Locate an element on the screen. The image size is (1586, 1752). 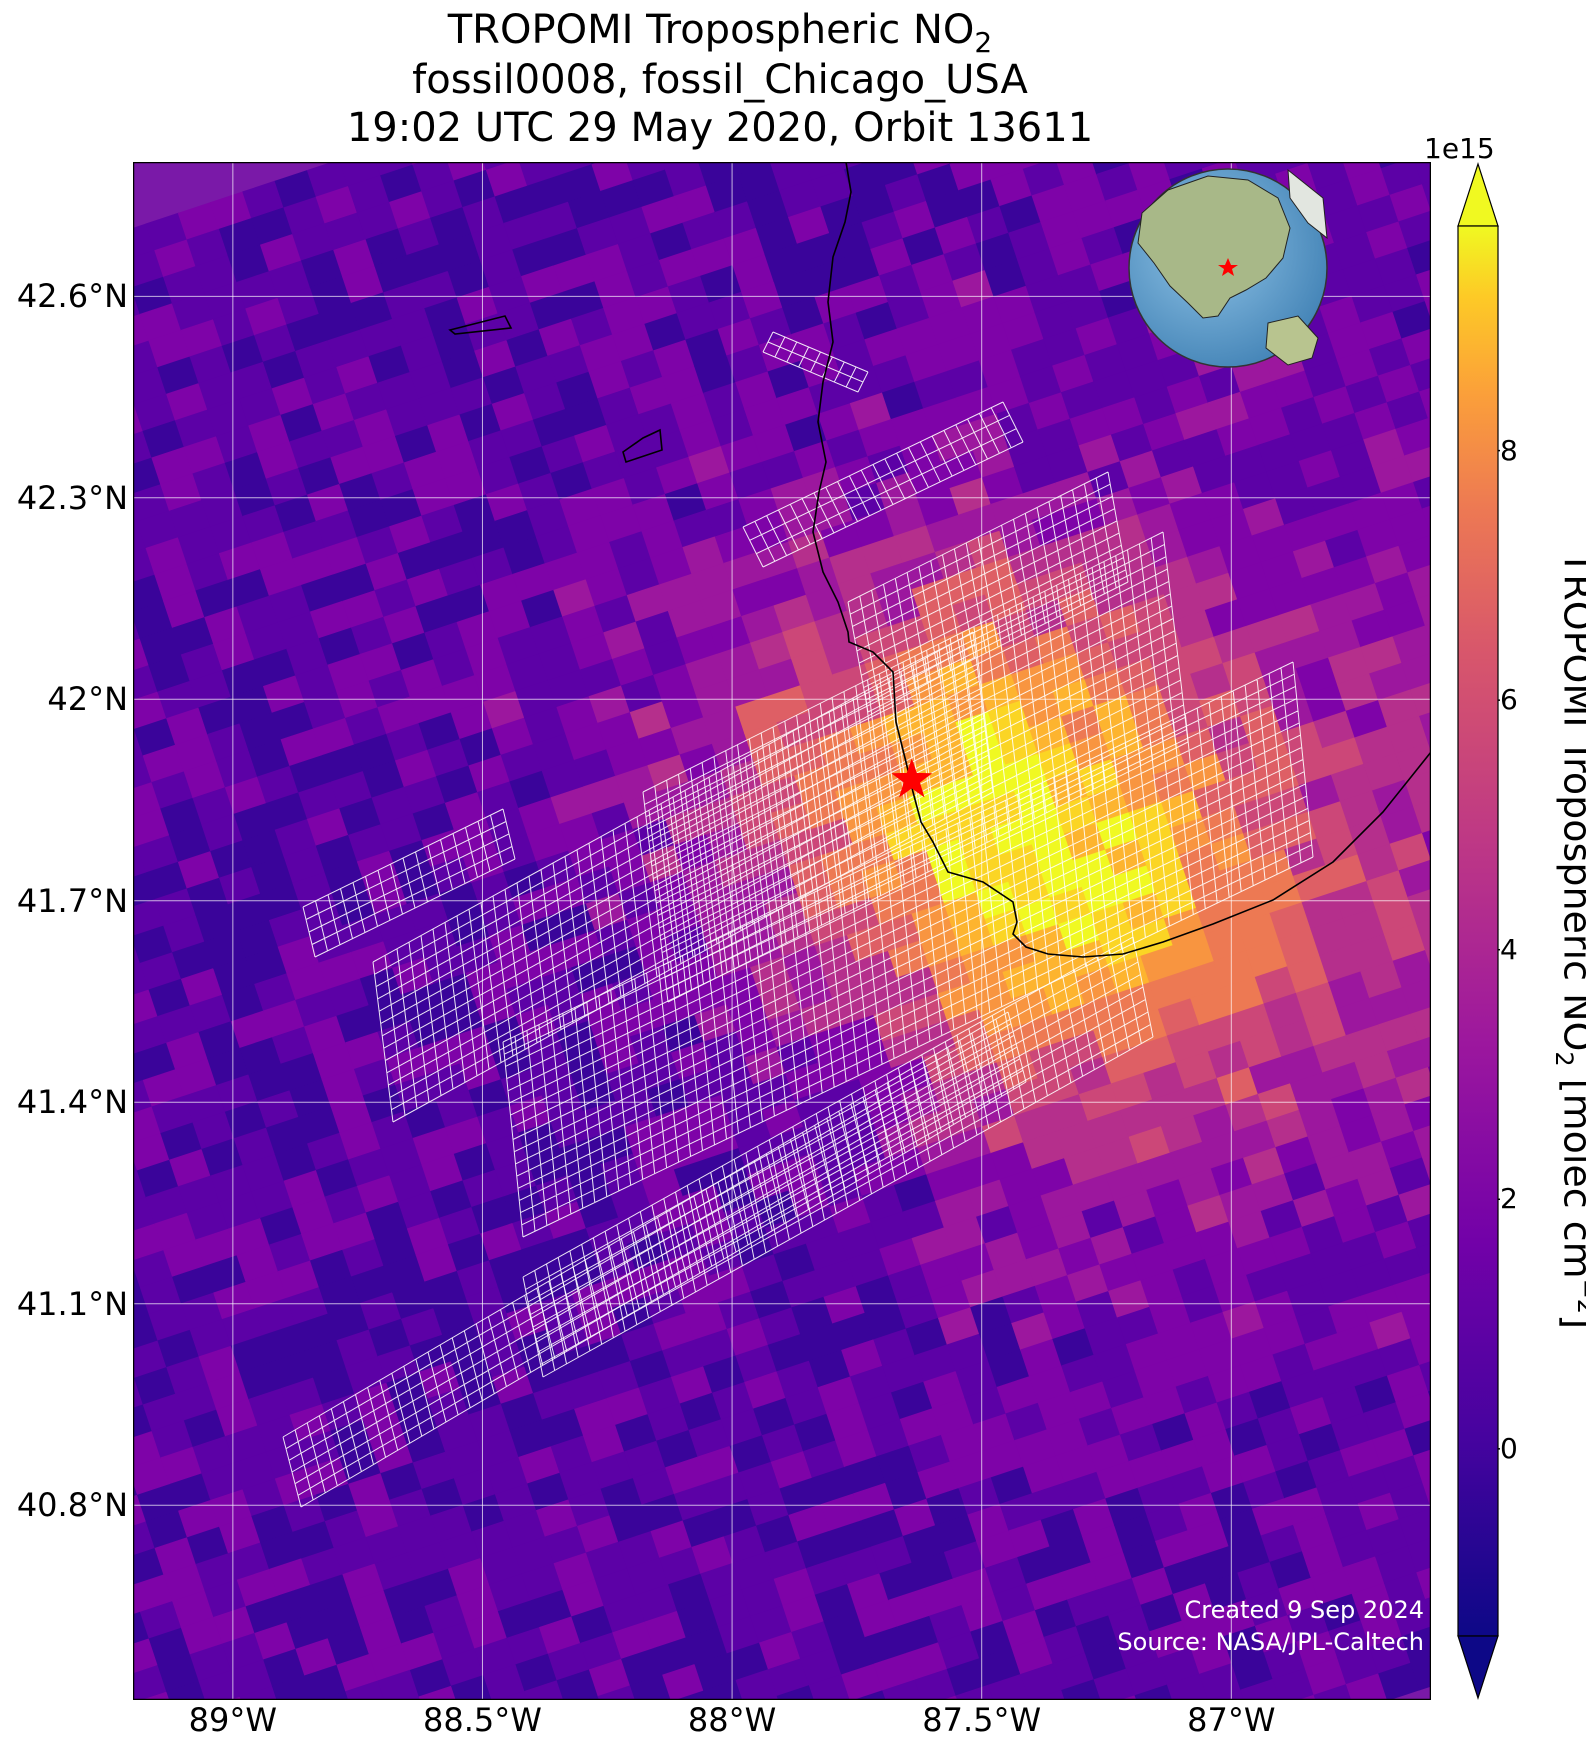
globe-target-star-icon is located at coordinates (1228, 267).